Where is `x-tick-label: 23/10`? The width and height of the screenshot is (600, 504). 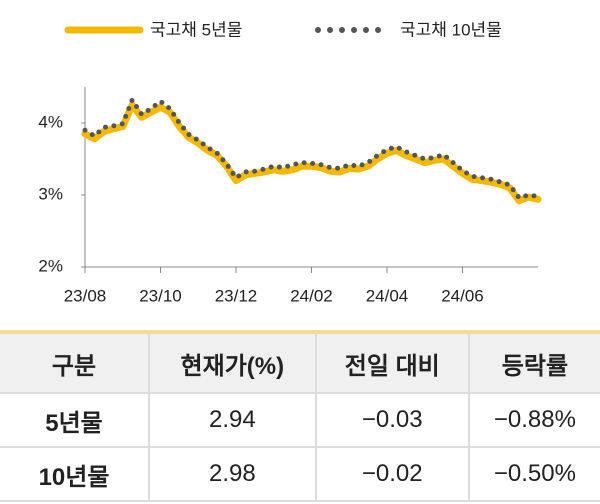
x-tick-label: 23/10 is located at coordinates (160, 295).